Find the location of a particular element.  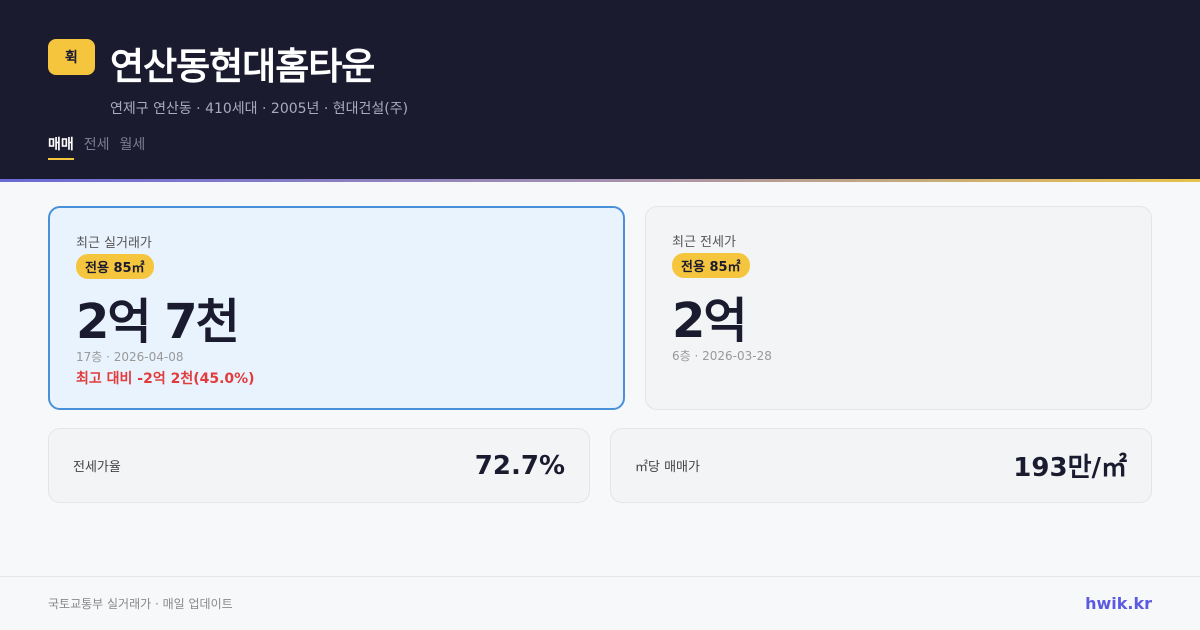

jeonse-price: 2억 is located at coordinates (710, 321).